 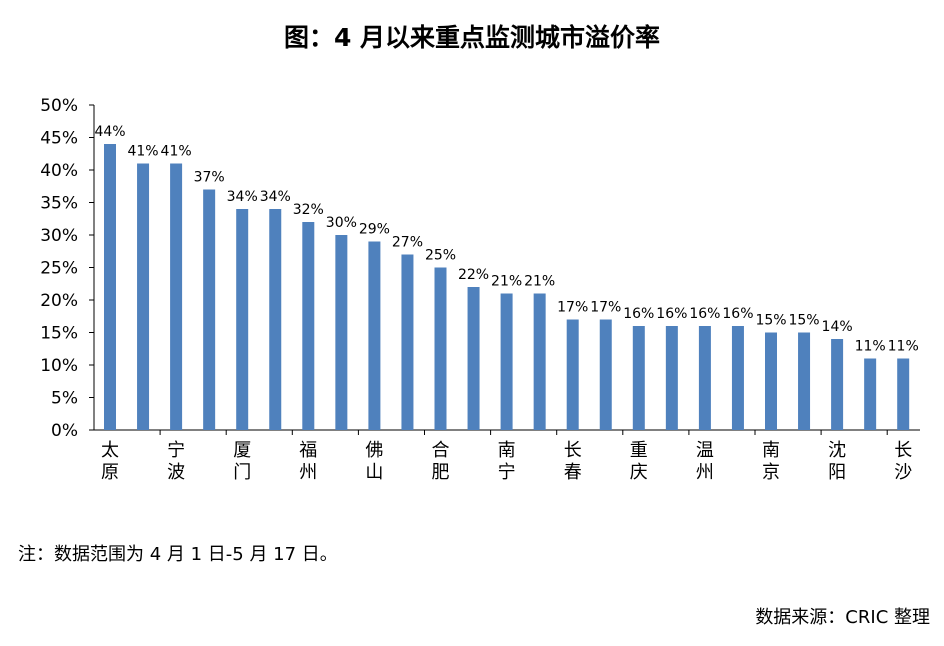 What do you see at coordinates (59, 204) in the screenshot?
I see `y-tick-label: 35%` at bounding box center [59, 204].